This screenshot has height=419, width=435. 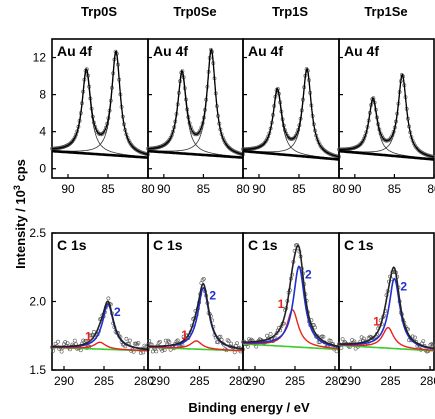 What do you see at coordinates (42, 169) in the screenshot?
I see `y-tick-label: 0` at bounding box center [42, 169].